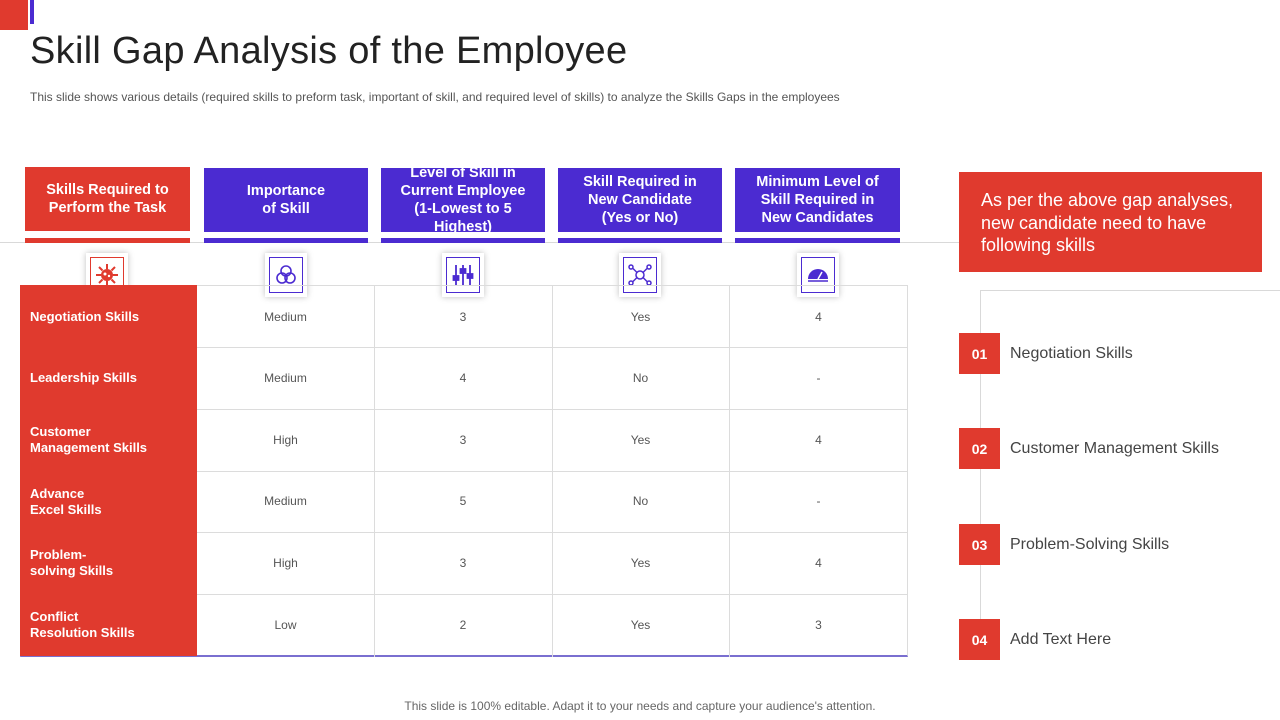  I want to click on needed-skill-number: 02, so click(979, 448).